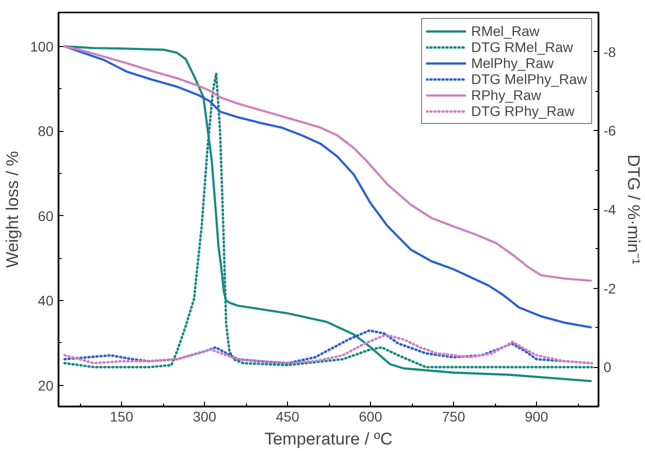 The height and width of the screenshot is (451, 645). What do you see at coordinates (46, 385) in the screenshot?
I see `y-tick-label: 20` at bounding box center [46, 385].